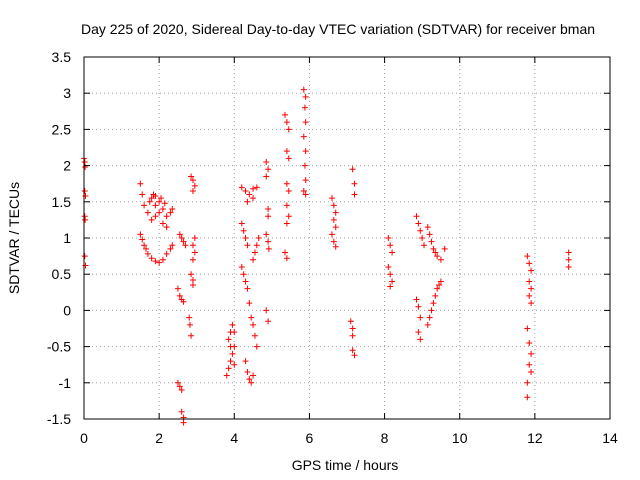  What do you see at coordinates (62, 129) in the screenshot?
I see `y-tick-label: 2.5` at bounding box center [62, 129].